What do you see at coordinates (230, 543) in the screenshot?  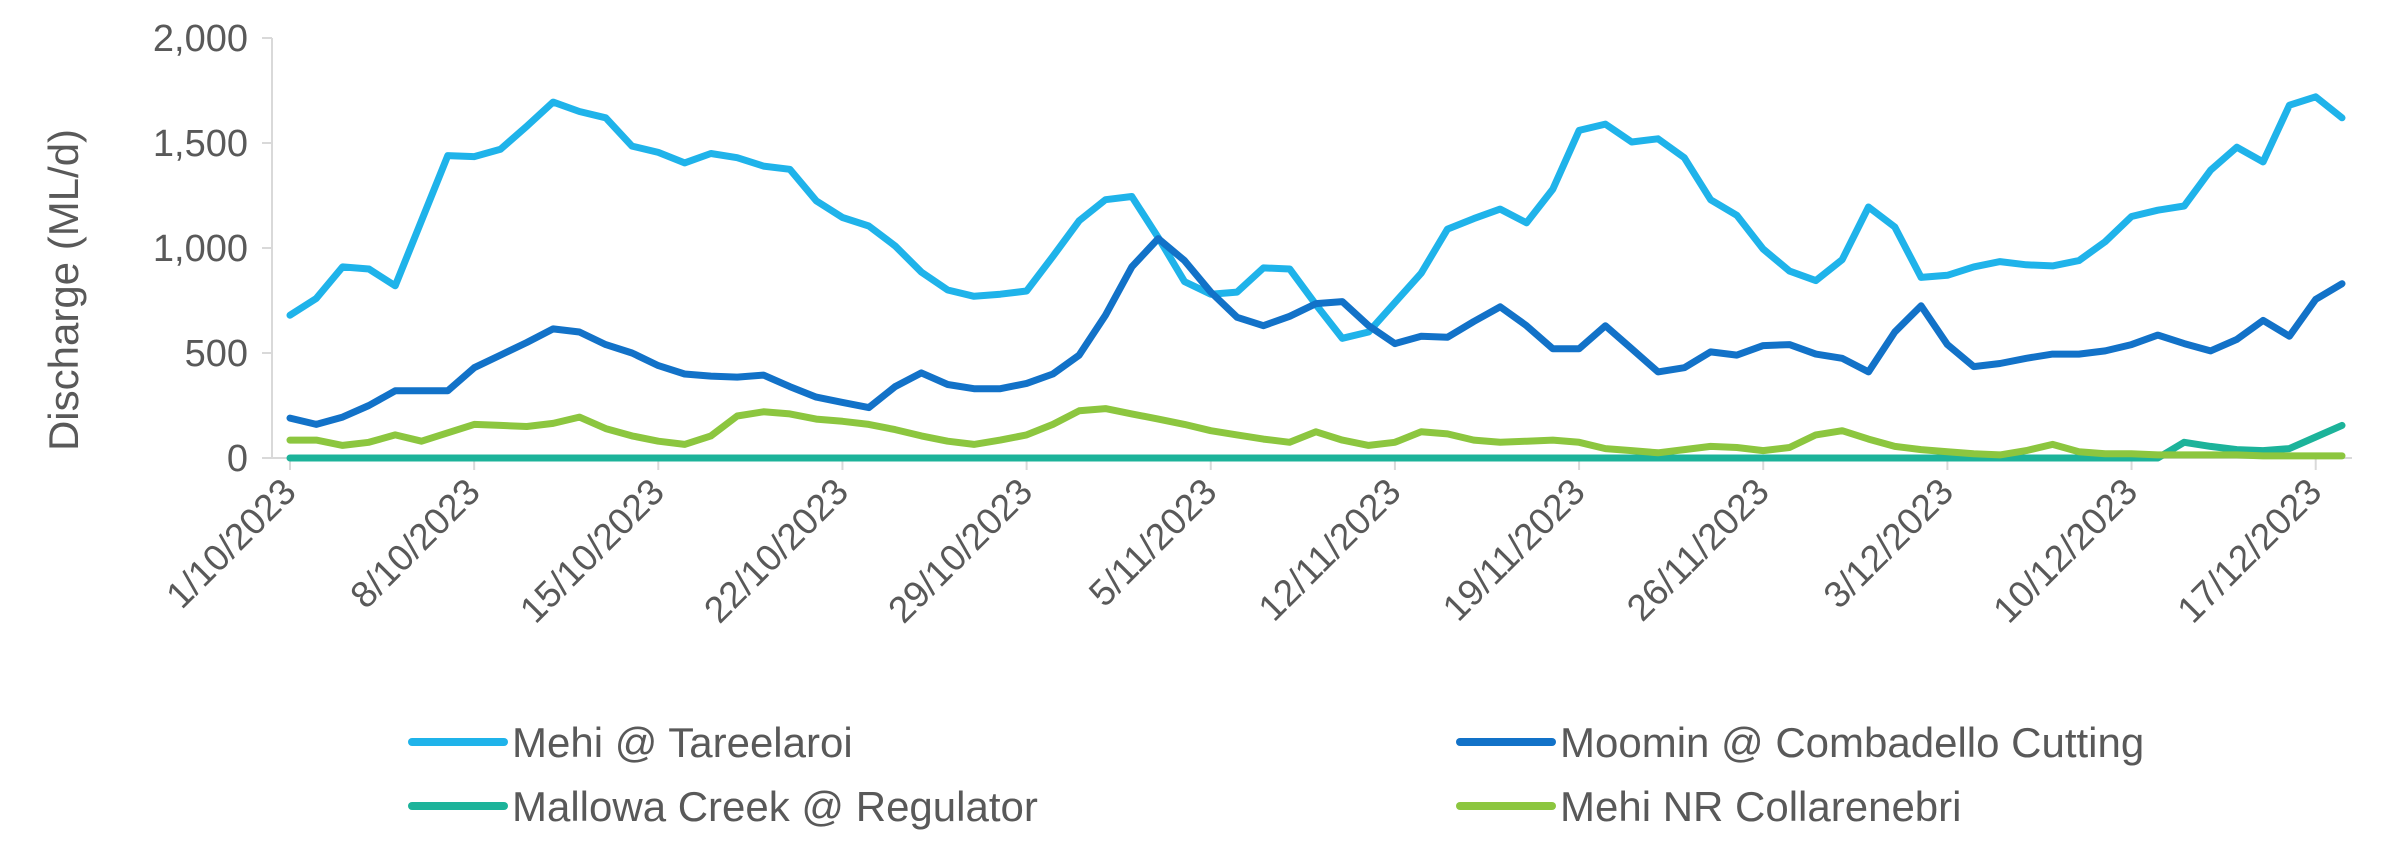 I see `x-tick-label: 1/10/2023` at bounding box center [230, 543].